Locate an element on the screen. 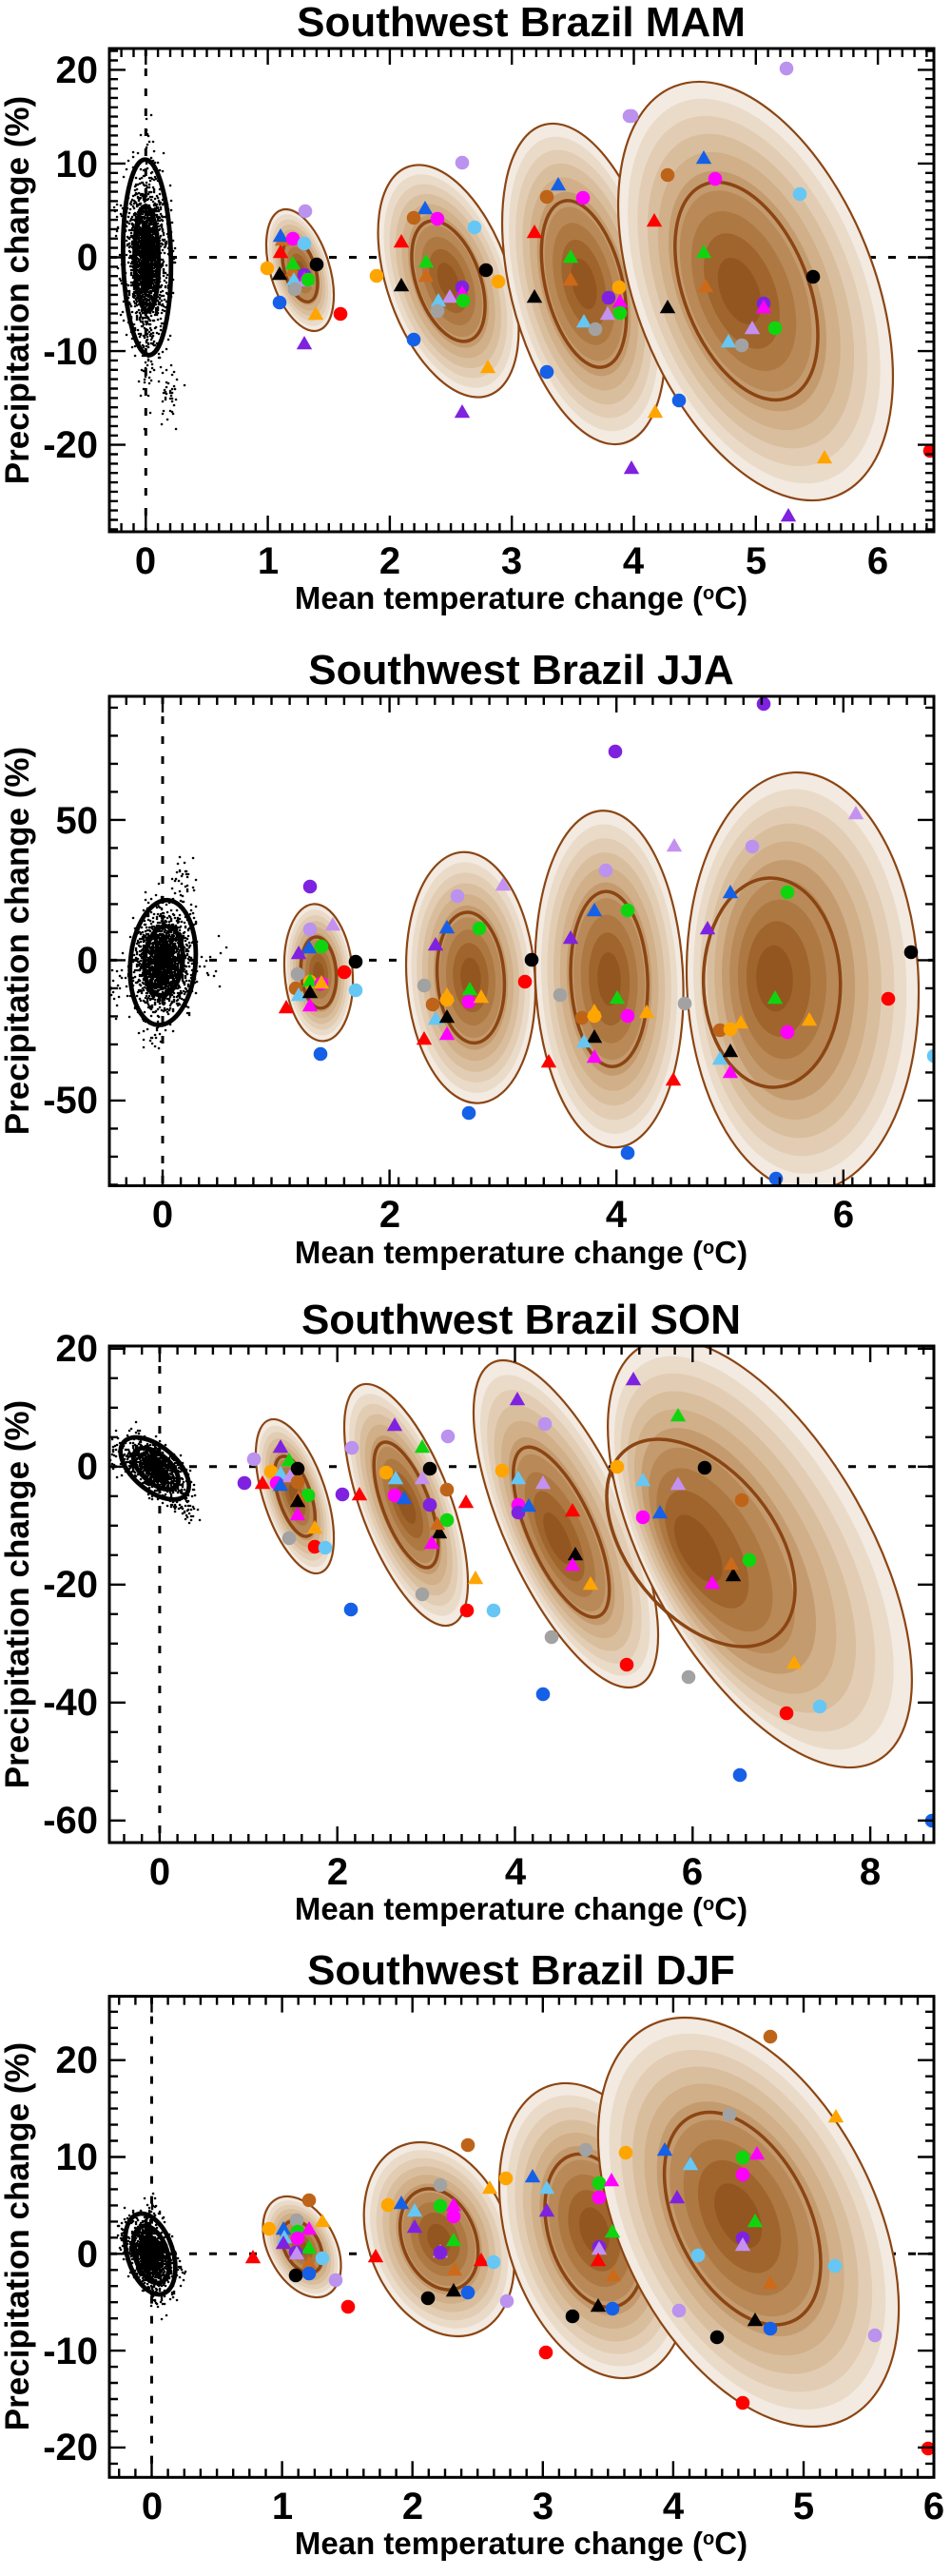 The image size is (951, 2576). svg-text: 8 is located at coordinates (870, 1872).